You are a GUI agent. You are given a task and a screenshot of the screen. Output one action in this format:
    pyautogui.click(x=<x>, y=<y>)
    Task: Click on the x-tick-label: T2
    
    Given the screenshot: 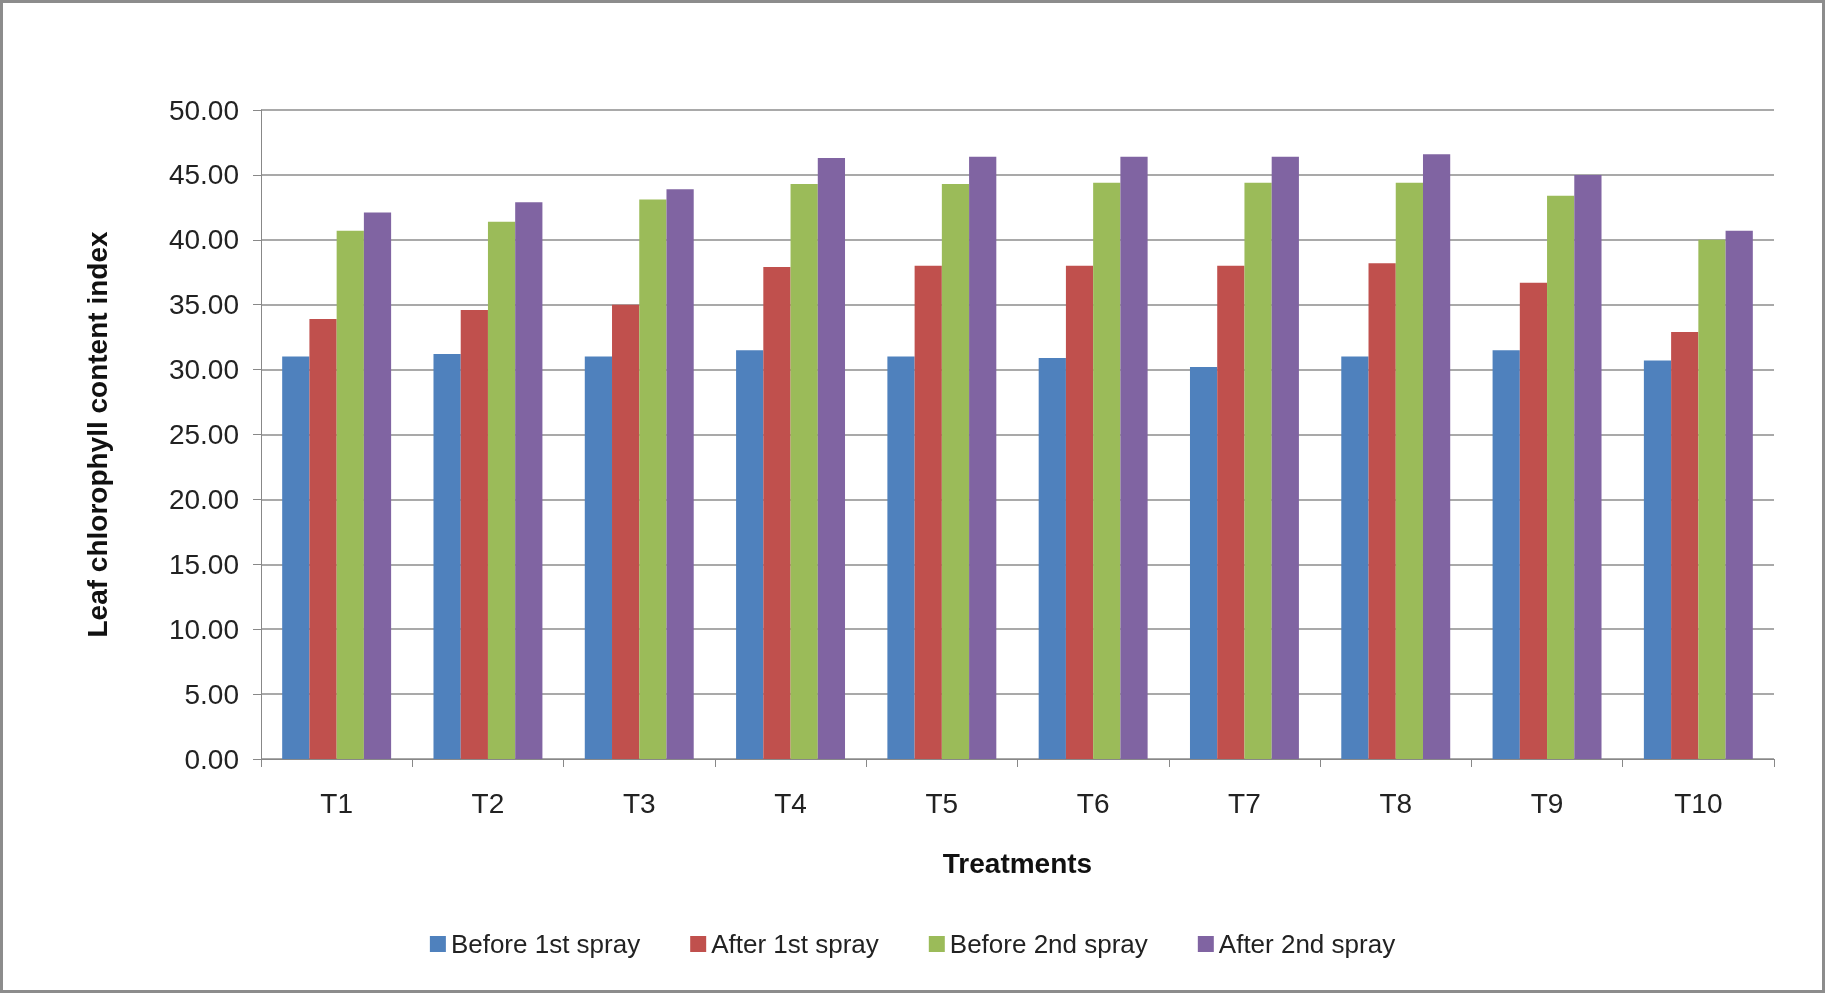 What is the action you would take?
    pyautogui.click(x=488, y=803)
    